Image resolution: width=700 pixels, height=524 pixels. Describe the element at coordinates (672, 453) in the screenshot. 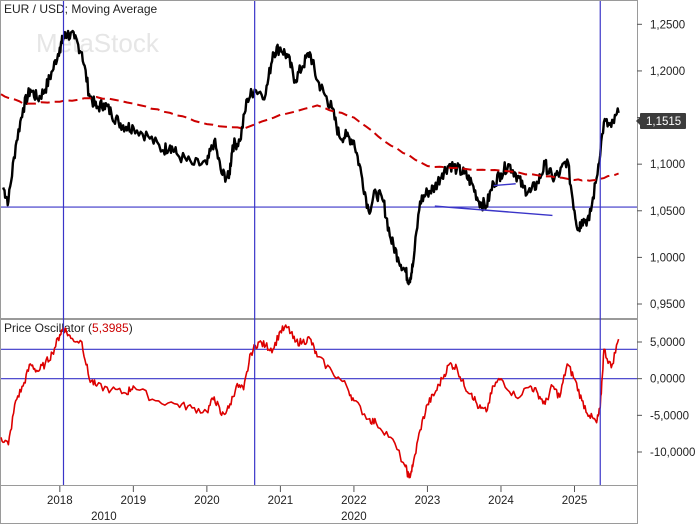

I see `oscillator-y-tick-label: -10,0000` at that location.